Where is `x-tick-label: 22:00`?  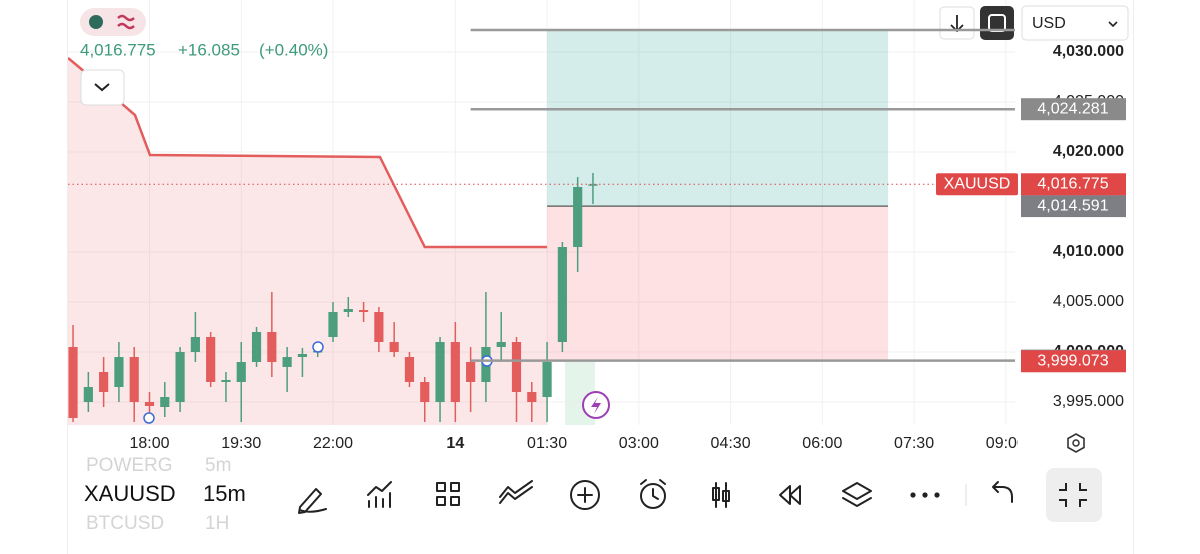 x-tick-label: 22:00 is located at coordinates (333, 443).